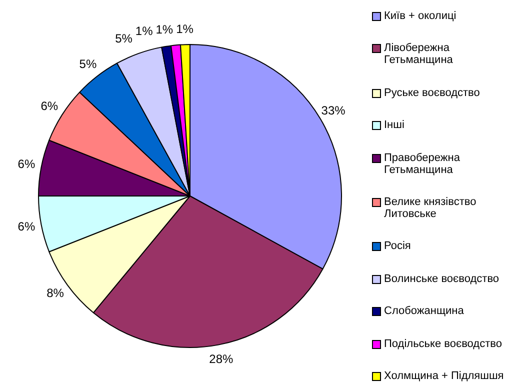  I want to click on legend-label: Інші, so click(394, 125).